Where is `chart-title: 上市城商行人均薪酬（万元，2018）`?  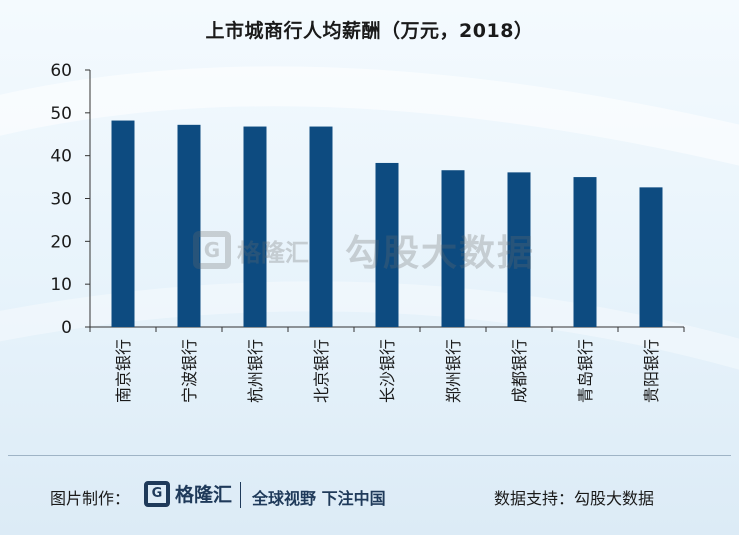
chart-title: 上市城商行人均薪酬（万元，2018） is located at coordinates (369, 31).